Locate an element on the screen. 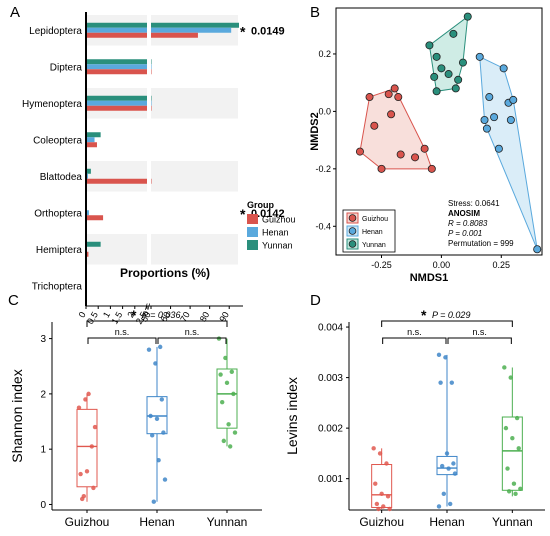 The height and width of the screenshot is (536, 550). x-tick-label: 70 is located at coordinates (185, 317).